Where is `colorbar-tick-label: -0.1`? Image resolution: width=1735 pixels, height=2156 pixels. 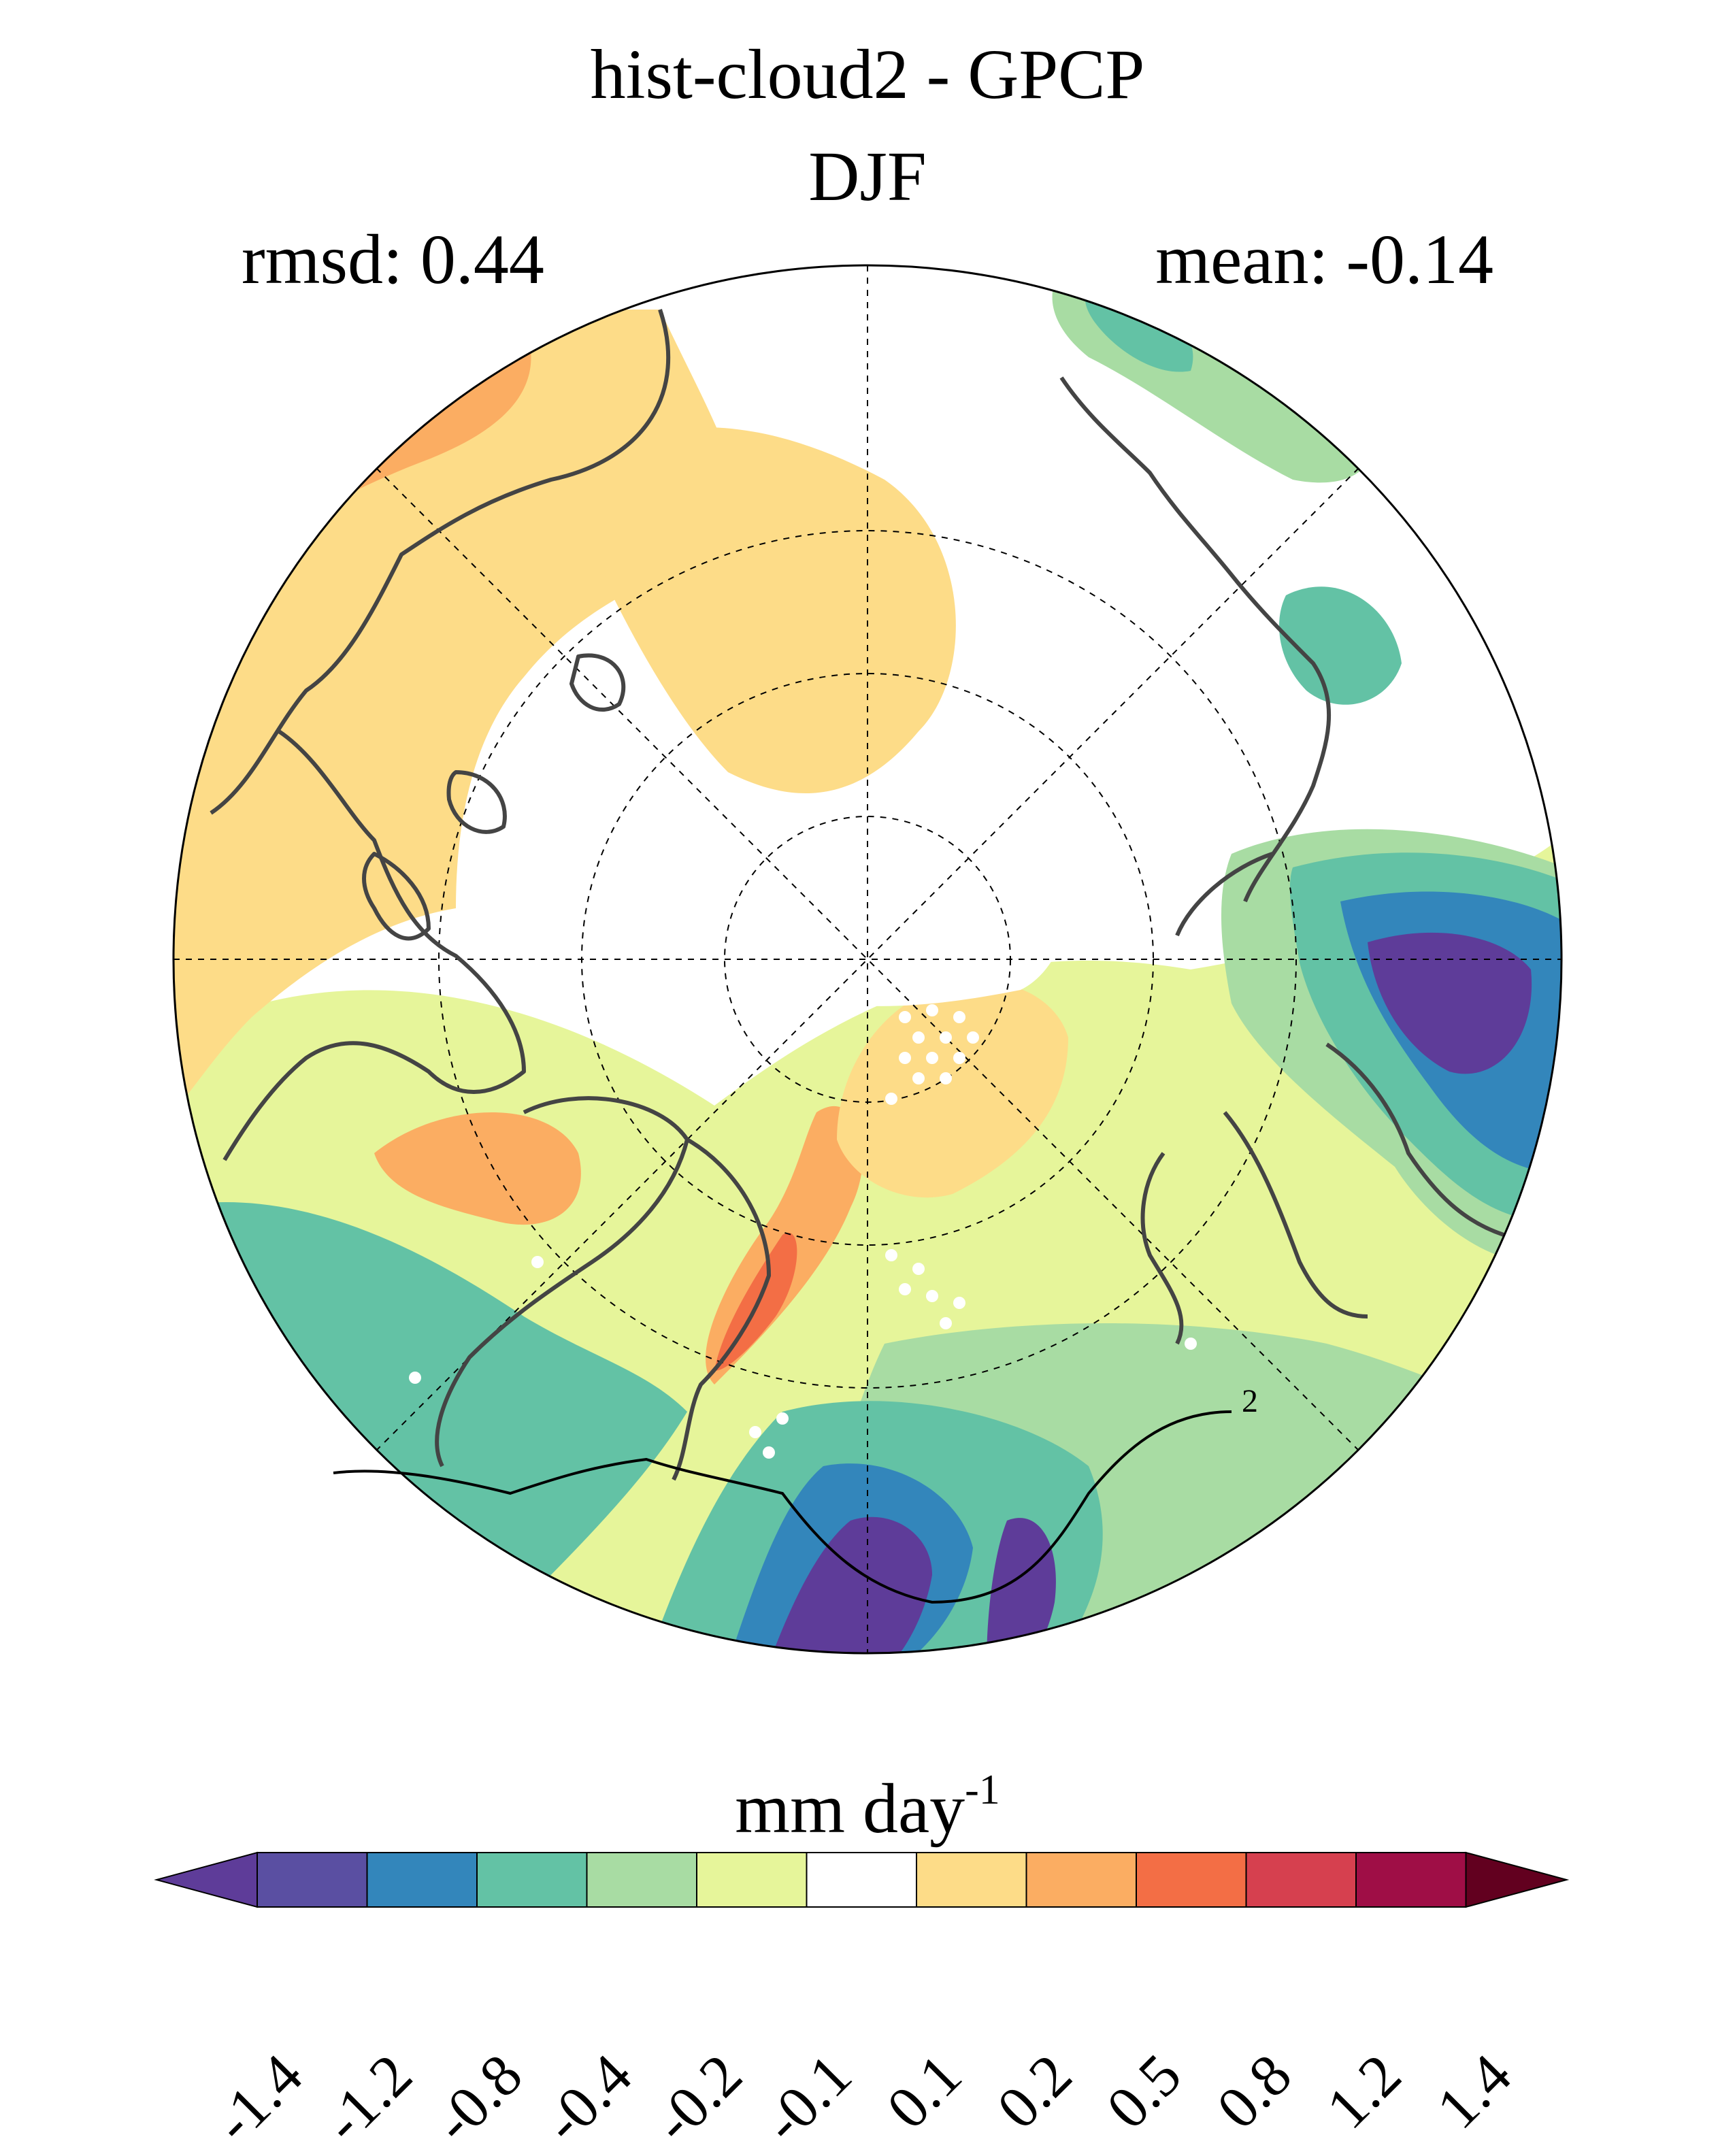 colorbar-tick-label: -0.1 is located at coordinates (807, 2099).